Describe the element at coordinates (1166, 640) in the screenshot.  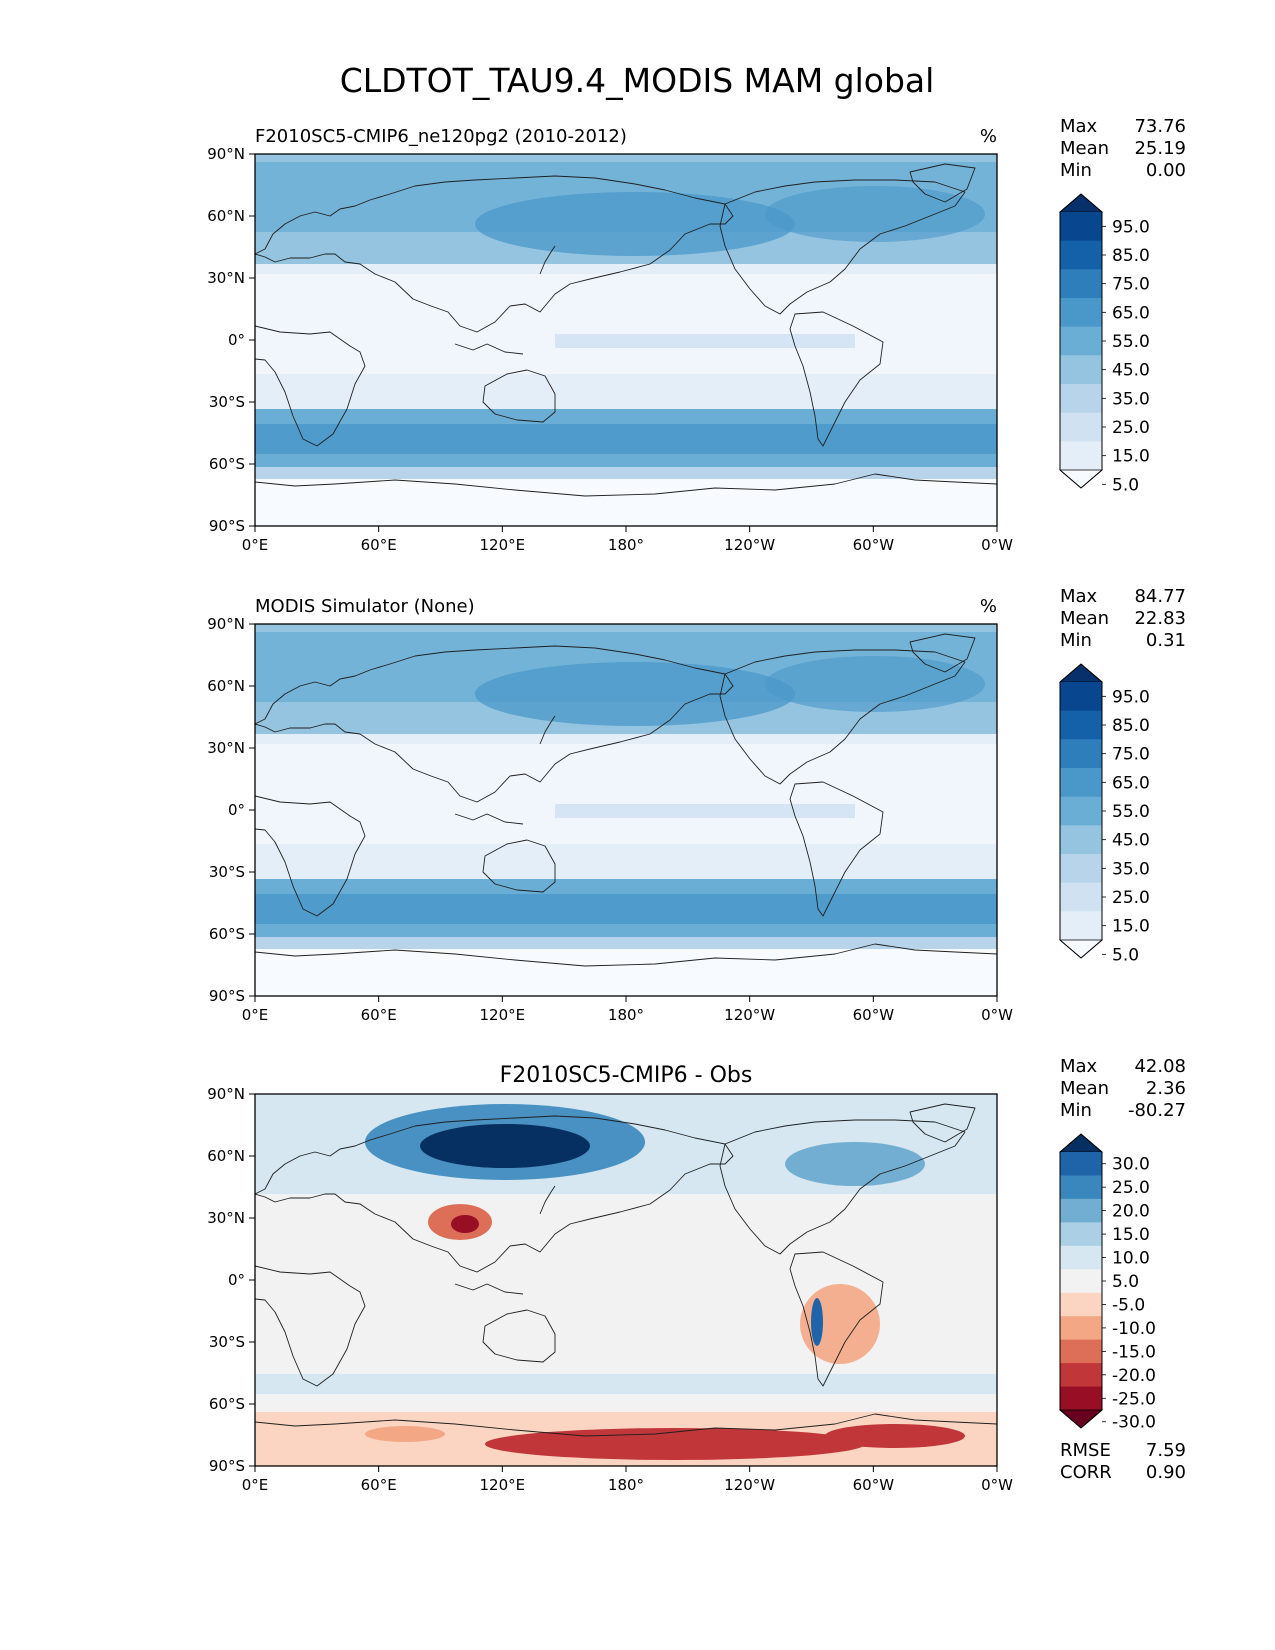
I see `stat-value: 0.31` at that location.